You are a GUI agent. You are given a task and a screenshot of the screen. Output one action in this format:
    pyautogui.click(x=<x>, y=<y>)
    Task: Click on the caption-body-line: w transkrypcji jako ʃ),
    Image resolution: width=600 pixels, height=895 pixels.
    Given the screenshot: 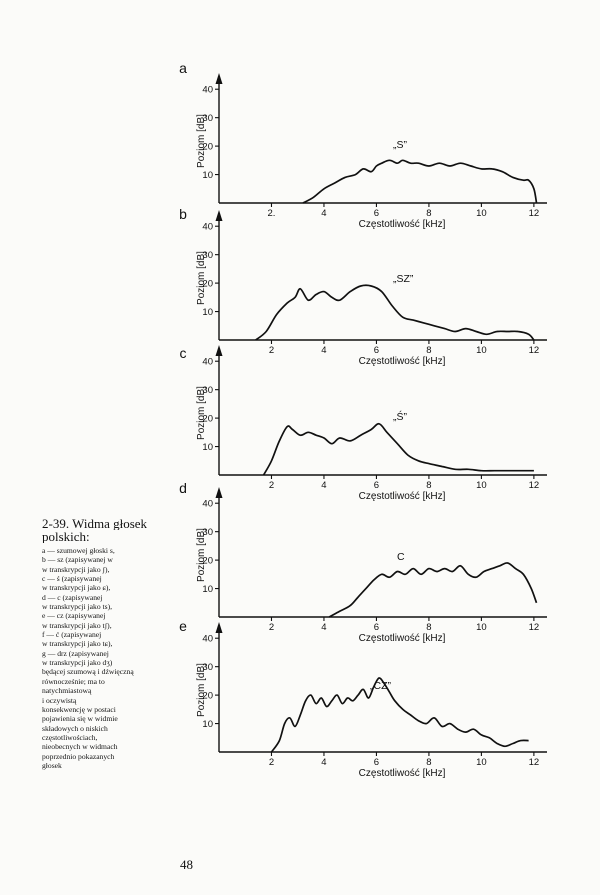 What is the action you would take?
    pyautogui.click(x=76, y=569)
    